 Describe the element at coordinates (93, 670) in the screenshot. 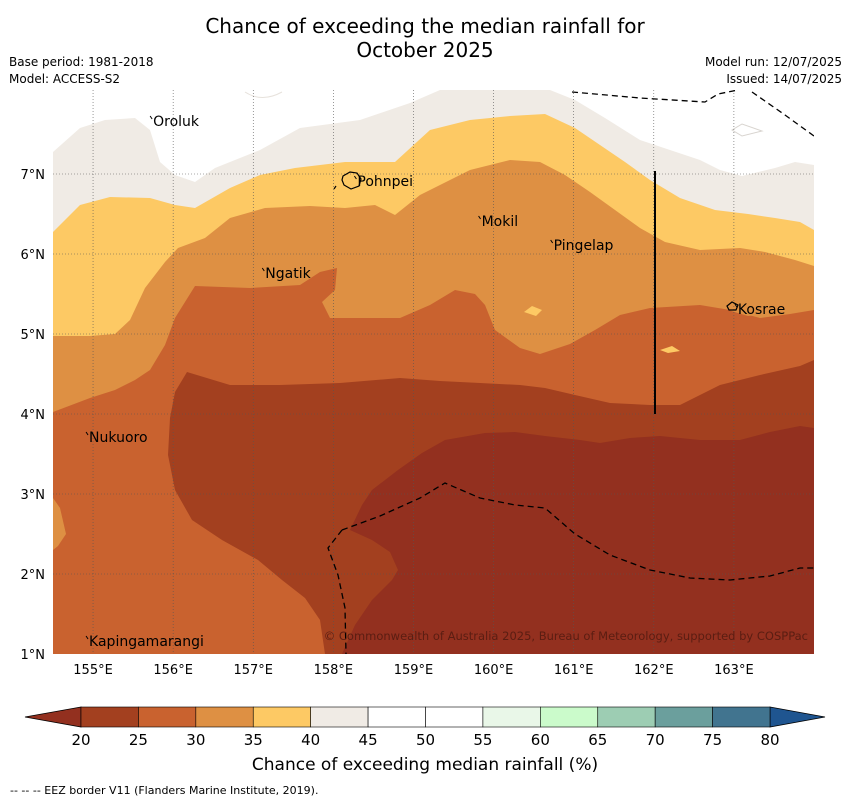

I see `lon-tick-label: 155°E` at that location.